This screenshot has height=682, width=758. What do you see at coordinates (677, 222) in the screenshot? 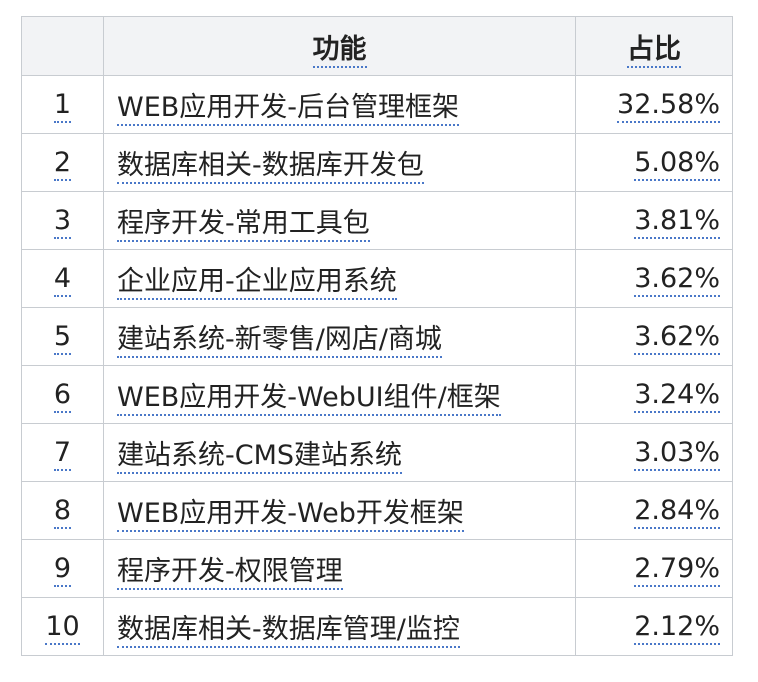
I see `row-share: 3.81%` at bounding box center [677, 222].